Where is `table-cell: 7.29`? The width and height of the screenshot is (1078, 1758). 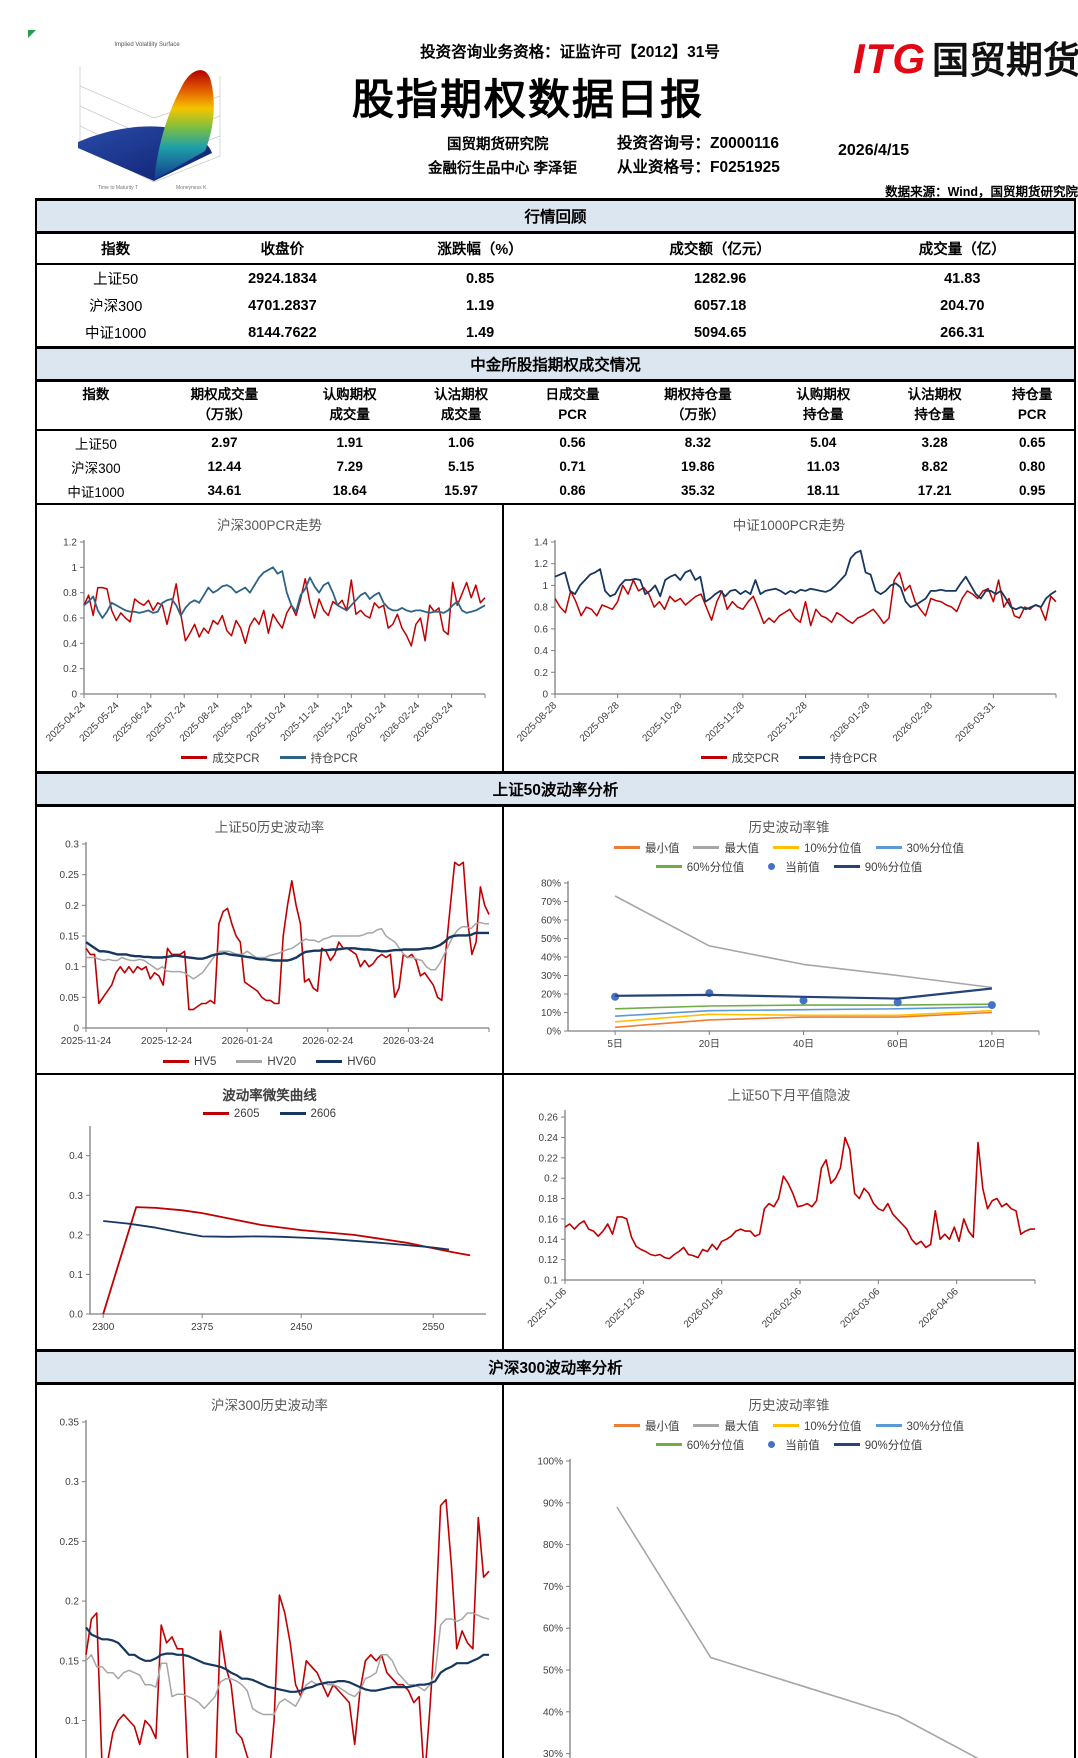 table-cell: 7.29 is located at coordinates (349, 466).